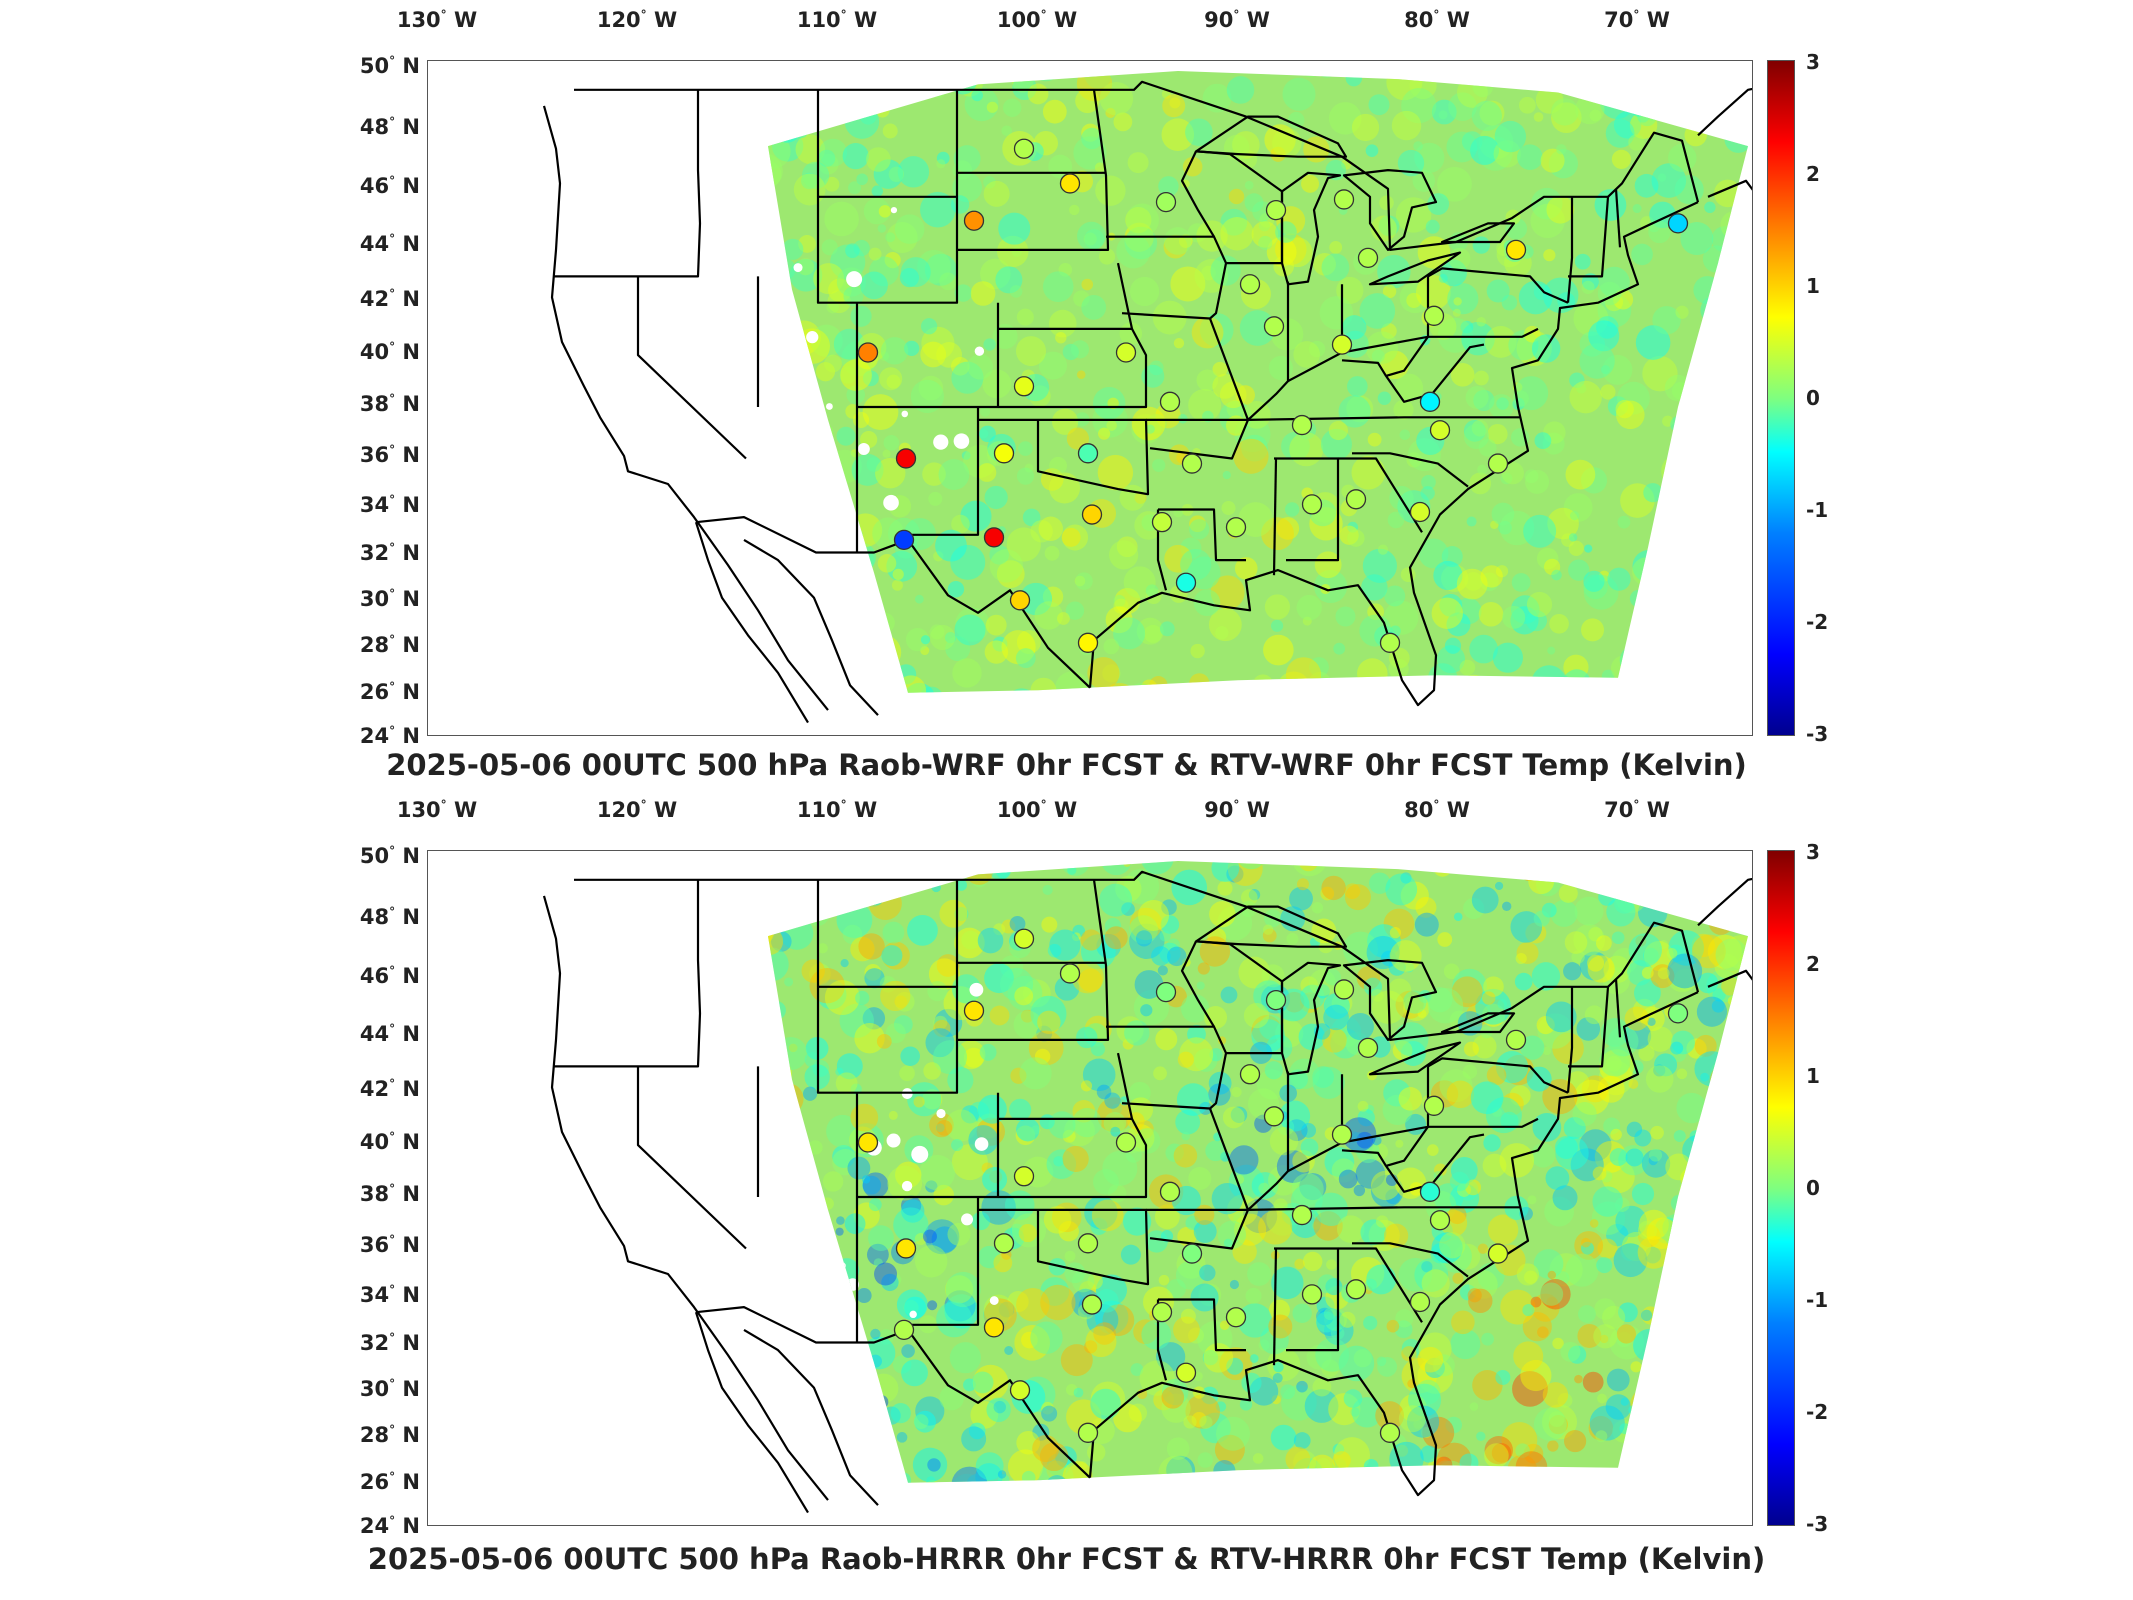  Describe the element at coordinates (637, 810) in the screenshot. I see `lon-label: 120° W` at that location.